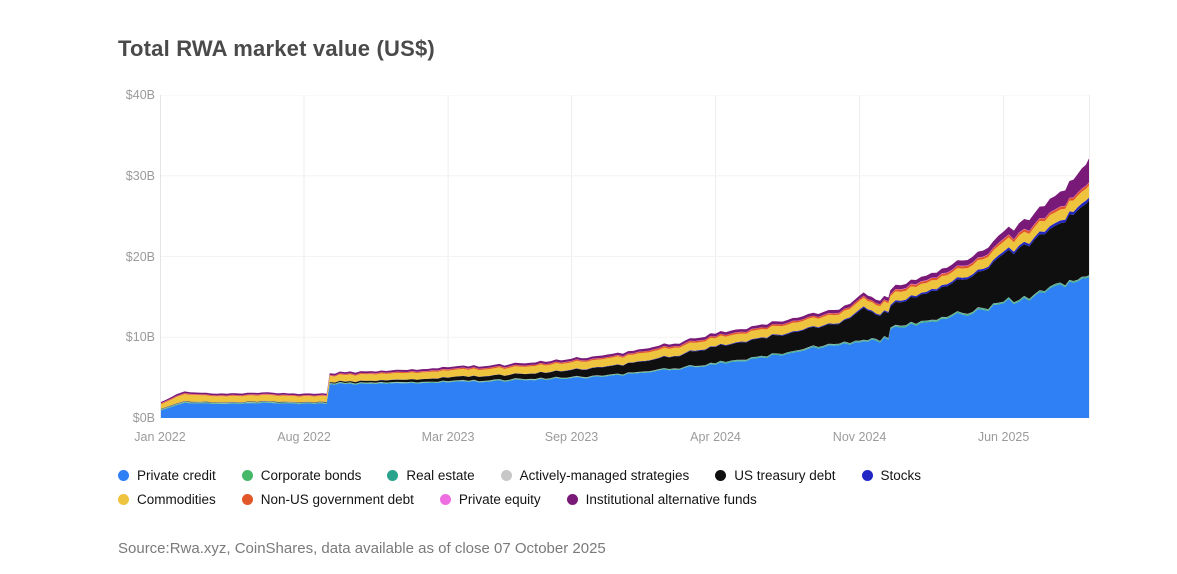 Image resolution: width=1177 pixels, height=574 pixels. I want to click on x-axis-label: Mar 2023, so click(448, 437).